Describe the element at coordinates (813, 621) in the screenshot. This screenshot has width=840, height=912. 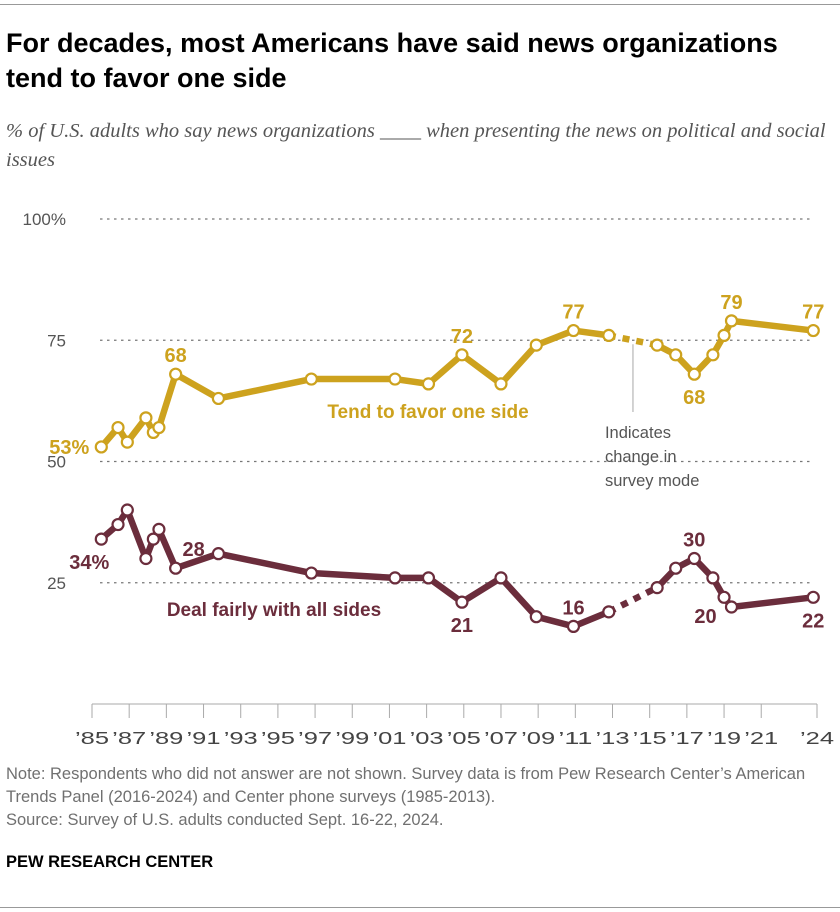
I see `data-label: 22` at that location.